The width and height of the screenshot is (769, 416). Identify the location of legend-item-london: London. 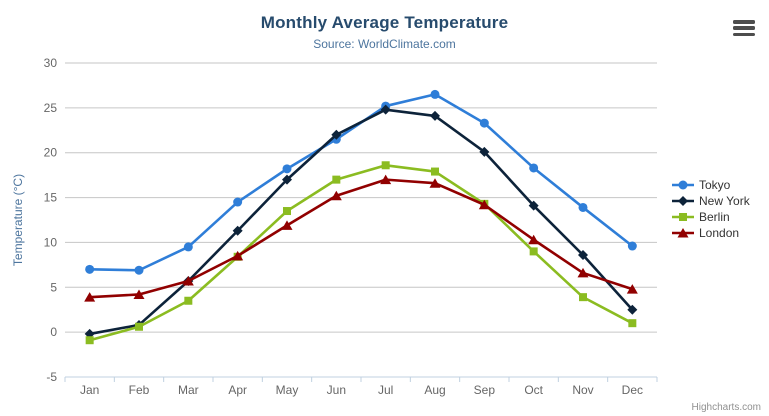
(711, 233).